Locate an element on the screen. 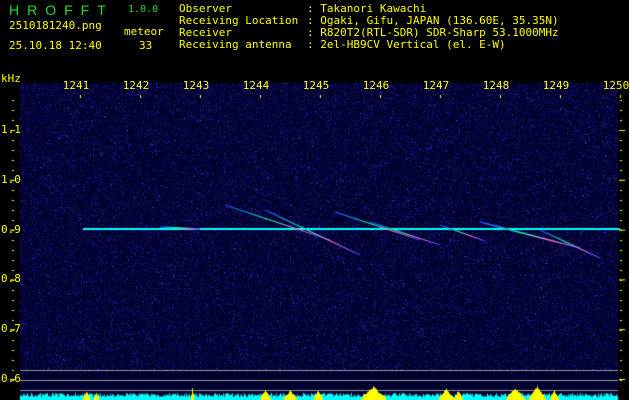 This screenshot has width=629, height=400. y-tick-label: 0.8 is located at coordinates (11, 279).